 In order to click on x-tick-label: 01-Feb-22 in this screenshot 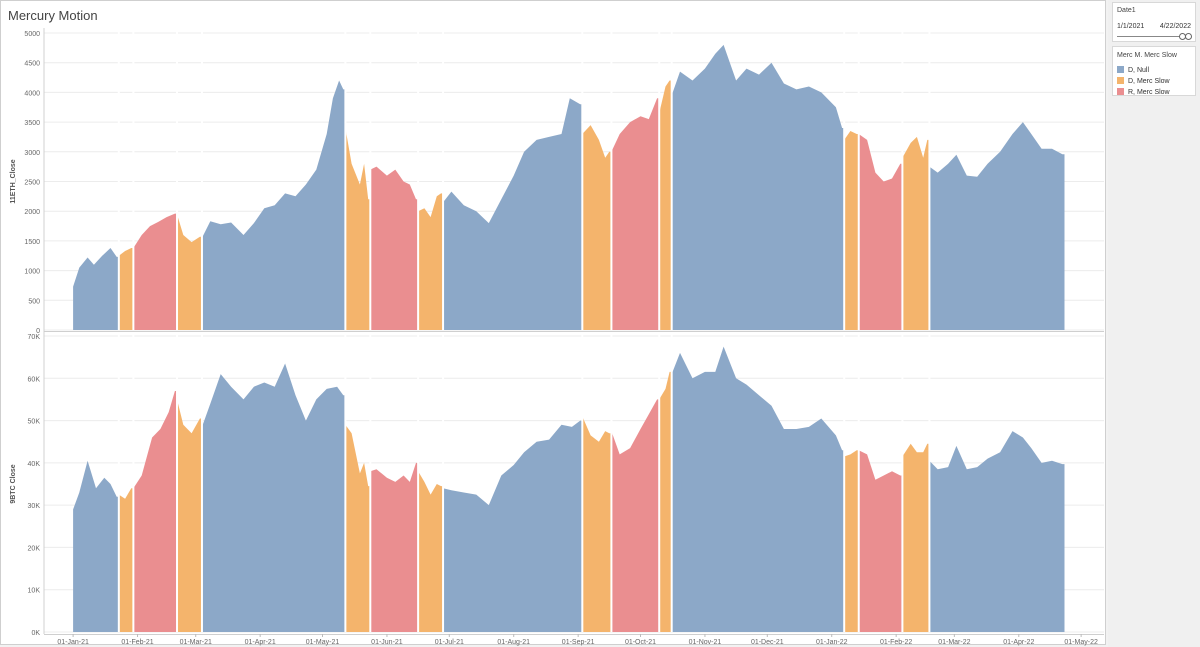, I will do `click(896, 642)`.